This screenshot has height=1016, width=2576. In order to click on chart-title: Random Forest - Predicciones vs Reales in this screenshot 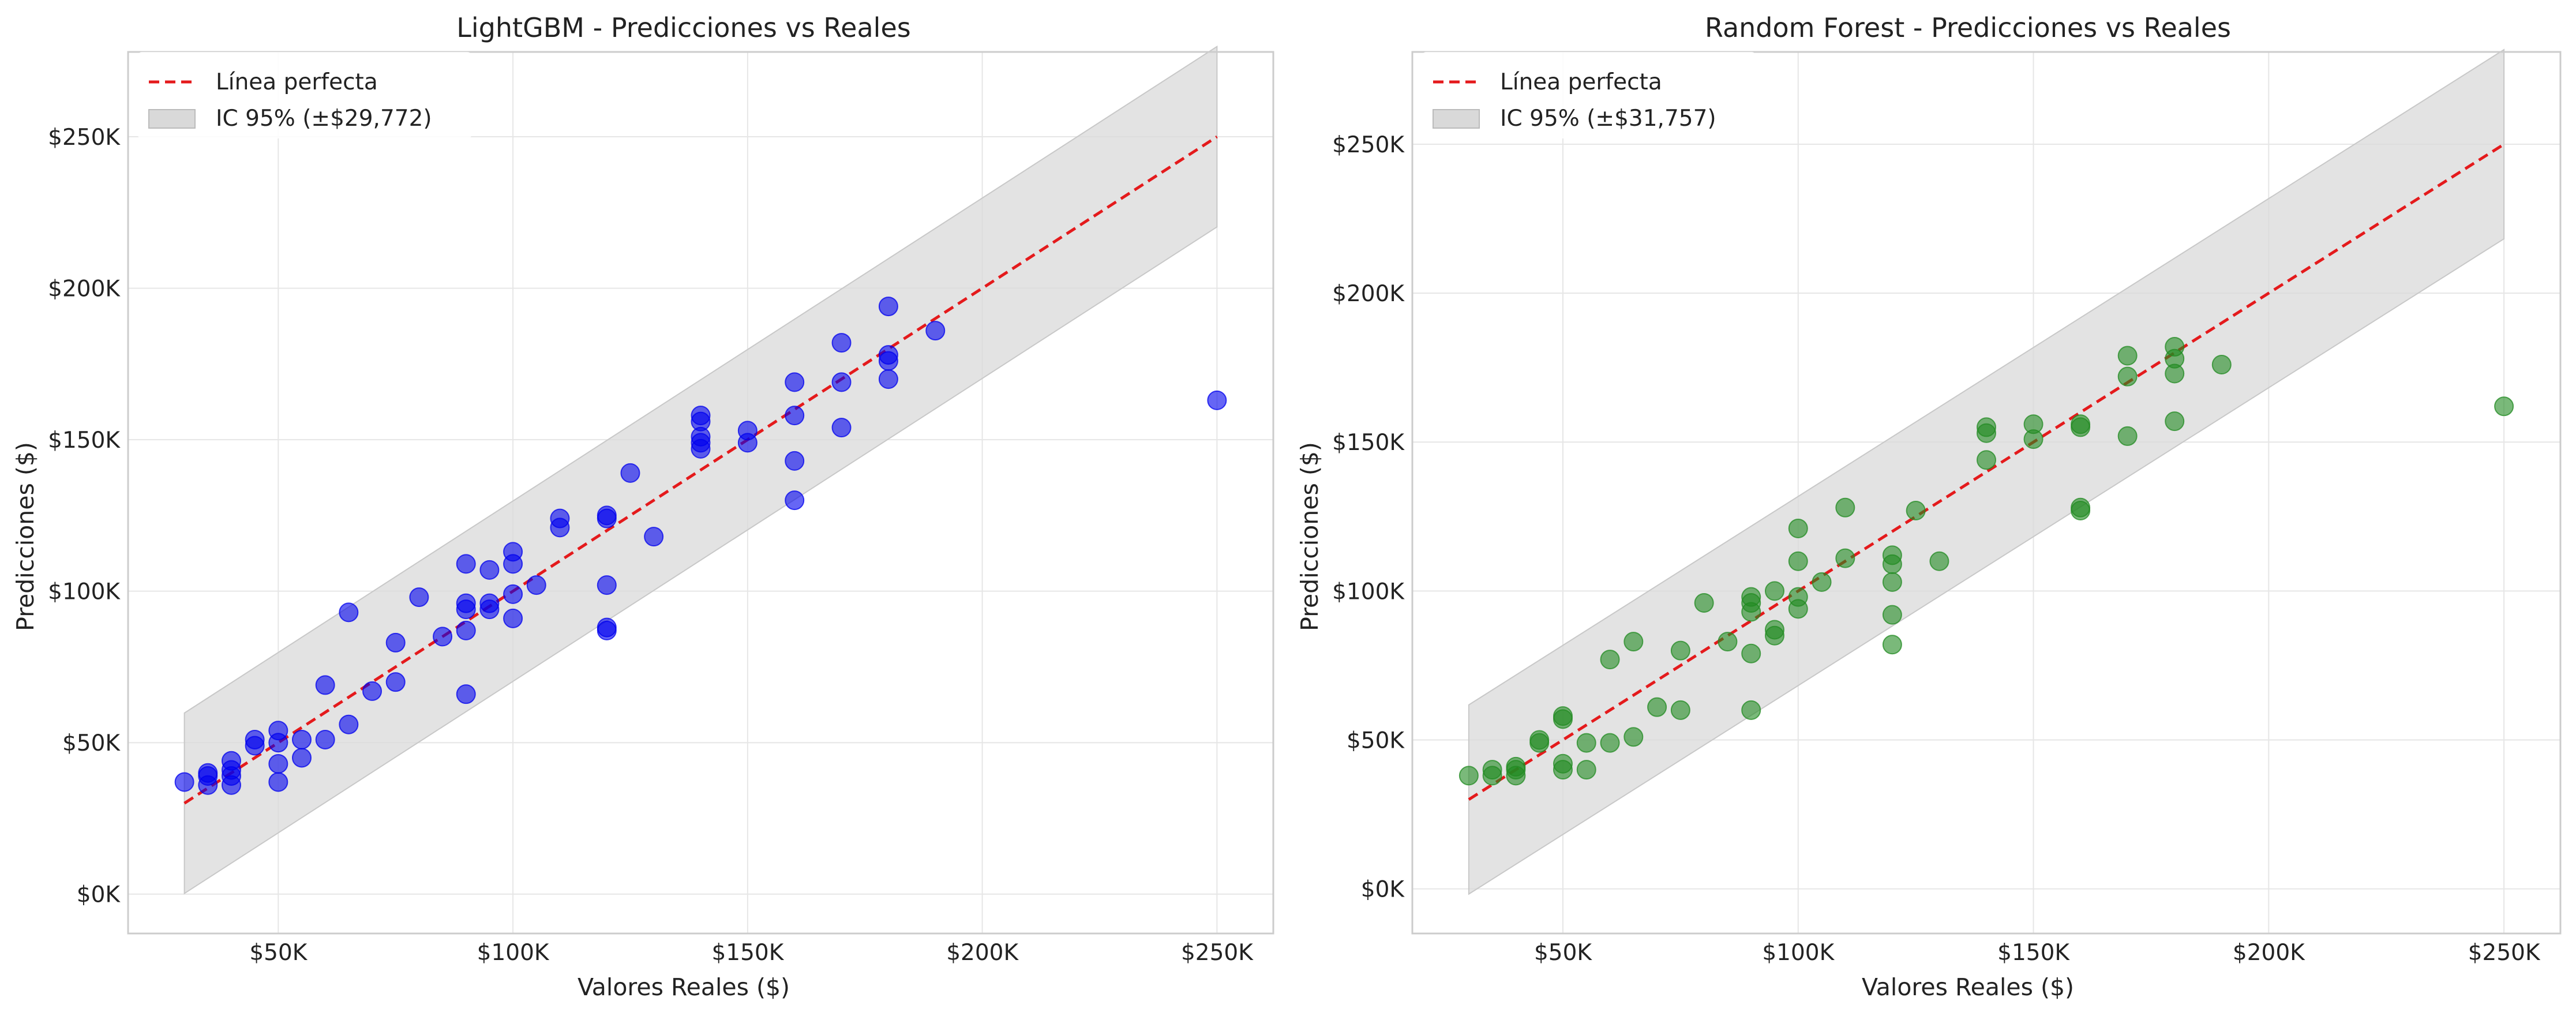, I will do `click(1968, 27)`.